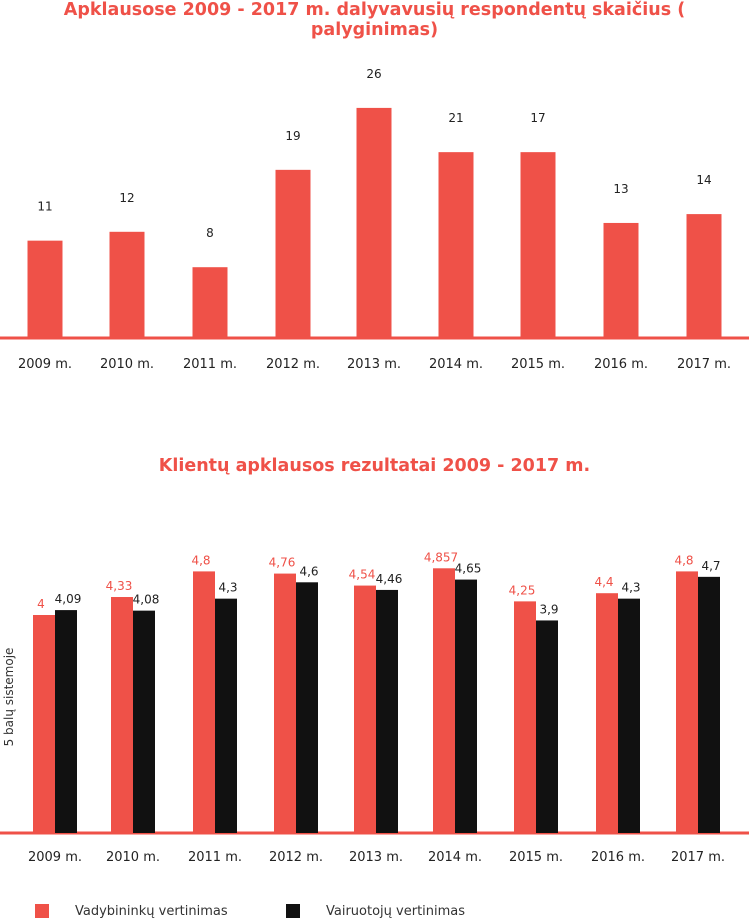  I want to click on x-tick-label-respondents-1: 2010 m., so click(127, 364).